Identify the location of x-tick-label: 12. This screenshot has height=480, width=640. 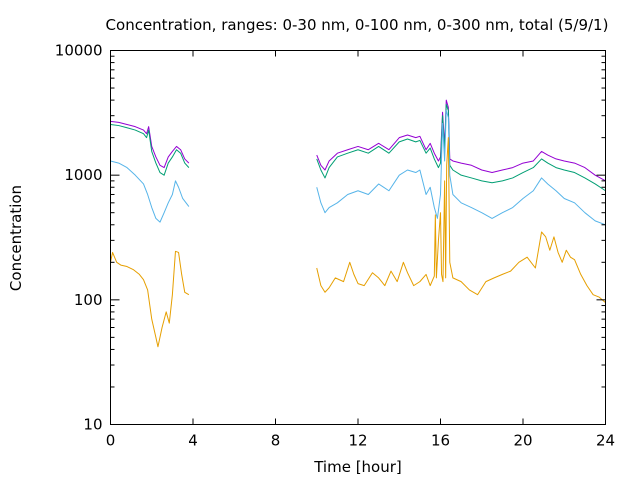
(357, 441).